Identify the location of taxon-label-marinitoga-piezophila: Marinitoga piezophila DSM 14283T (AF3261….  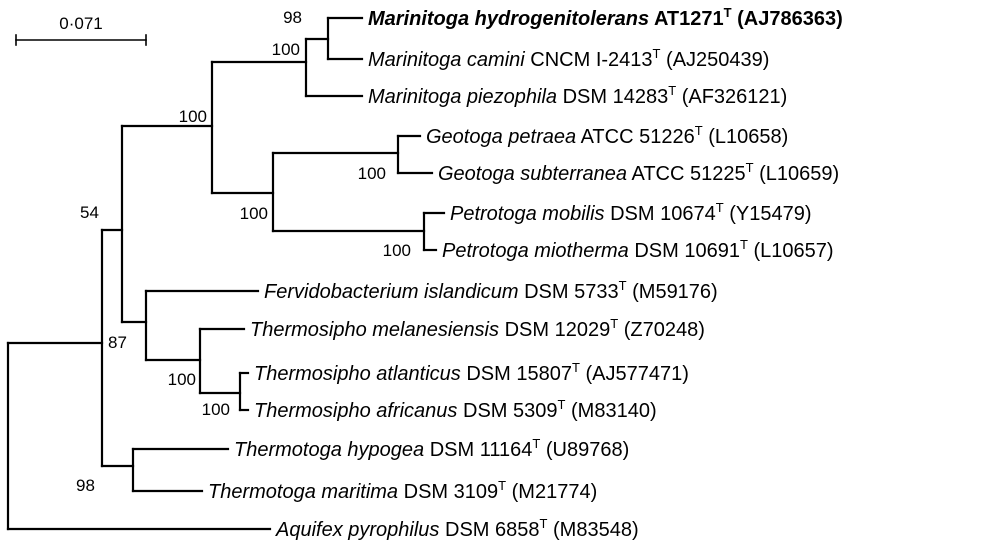
(577, 95).